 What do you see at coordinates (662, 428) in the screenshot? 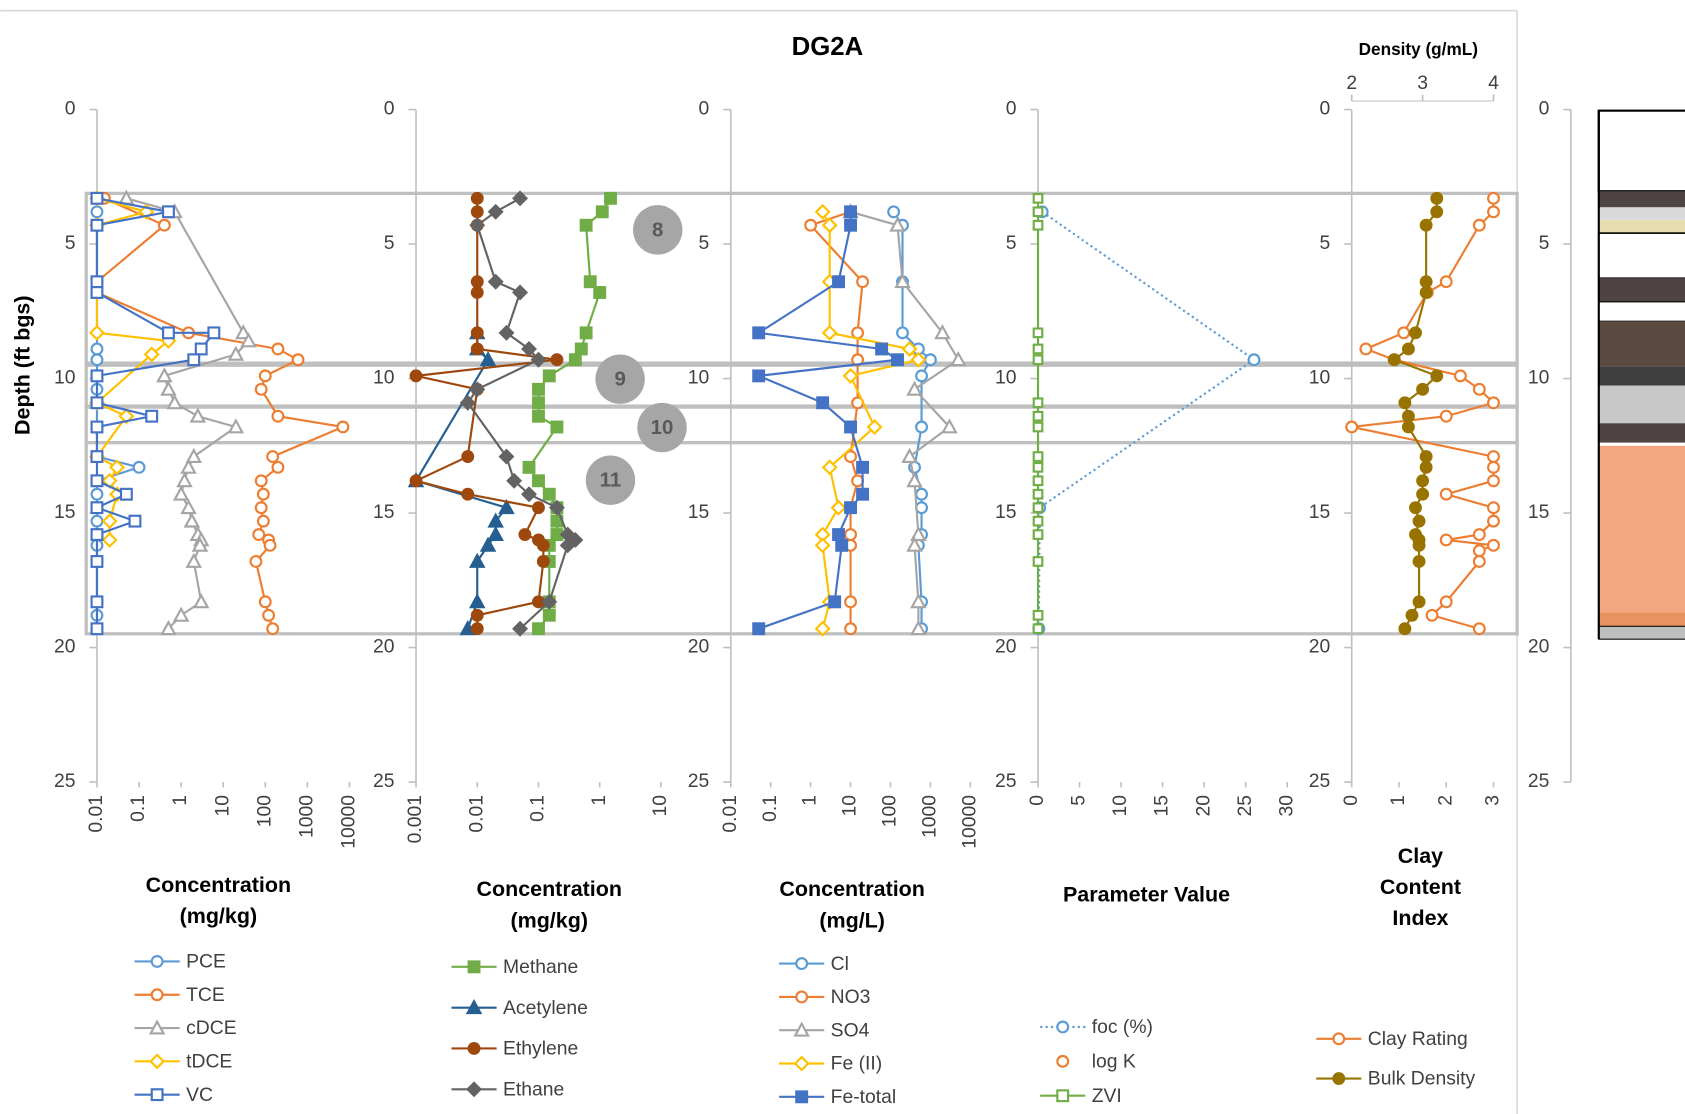
I see `zone-label: 10` at bounding box center [662, 428].